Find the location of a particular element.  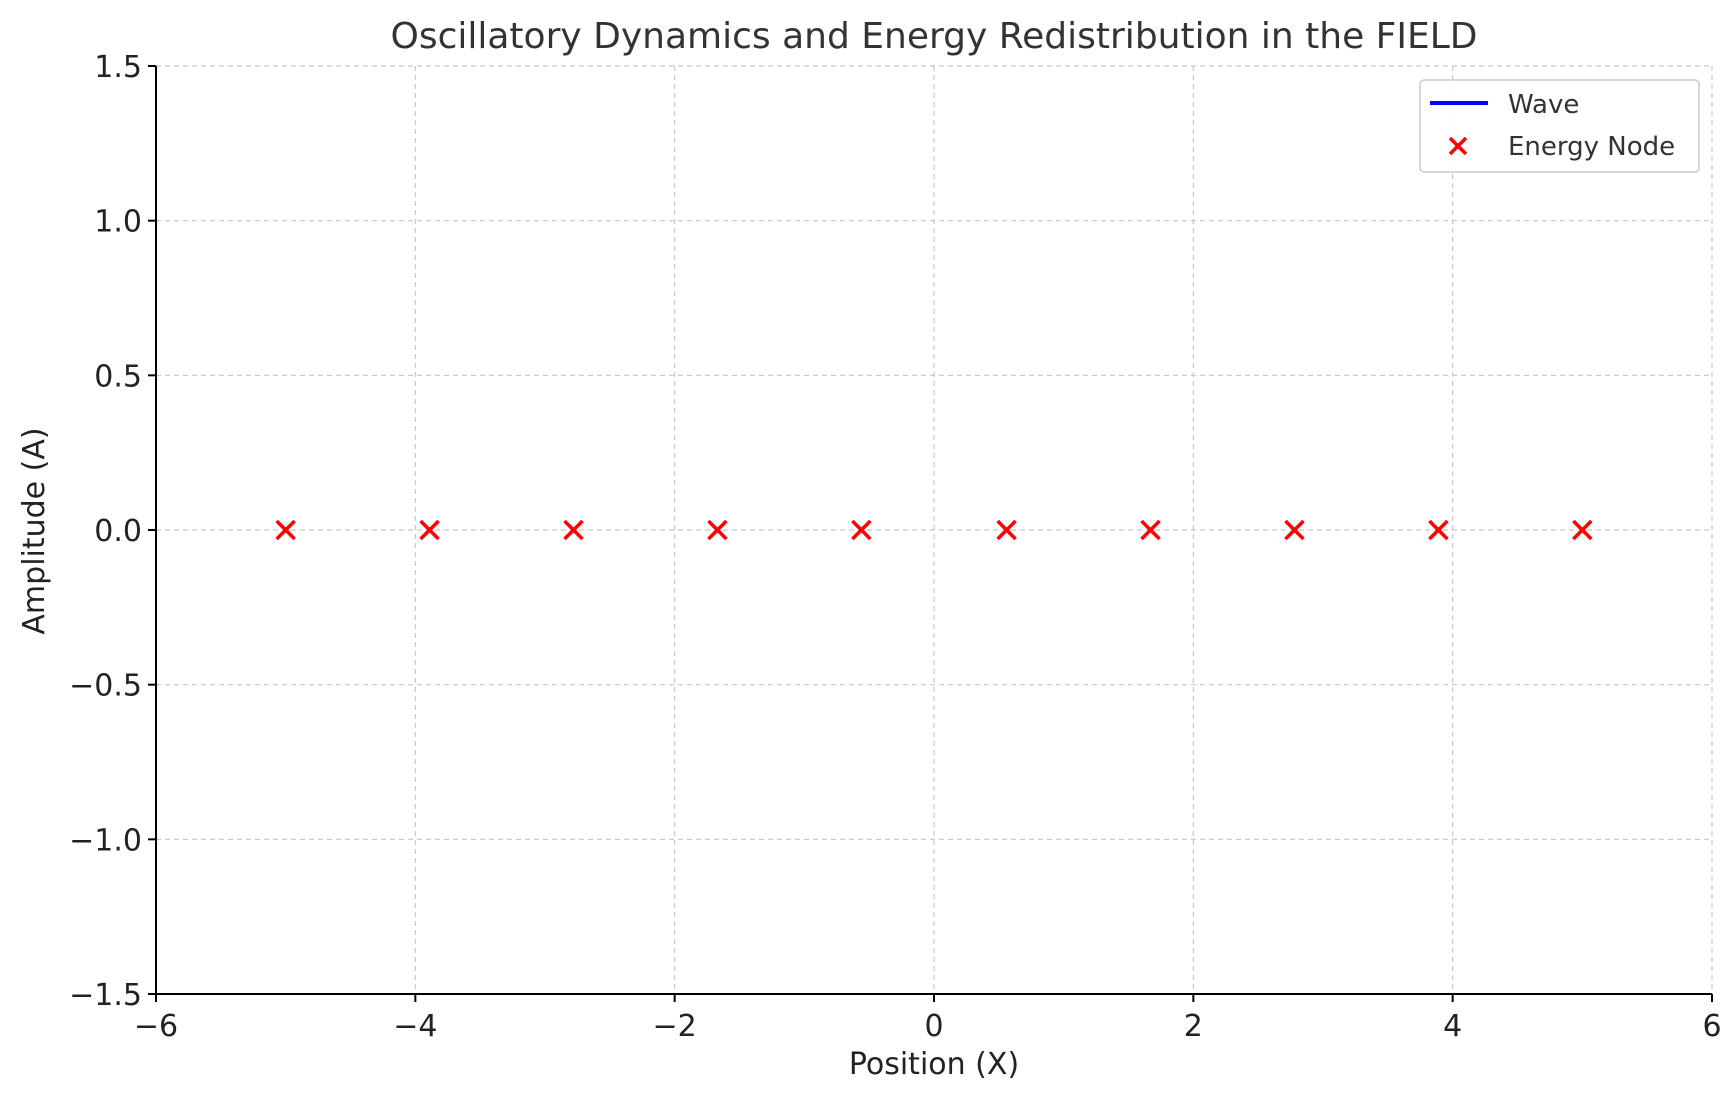

x-tick-label: 2 is located at coordinates (1193, 1026).